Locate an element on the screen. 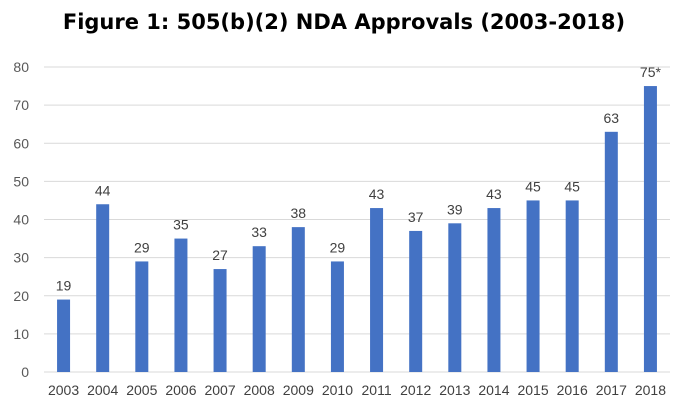 The image size is (688, 416). bar-2007 is located at coordinates (220, 320).